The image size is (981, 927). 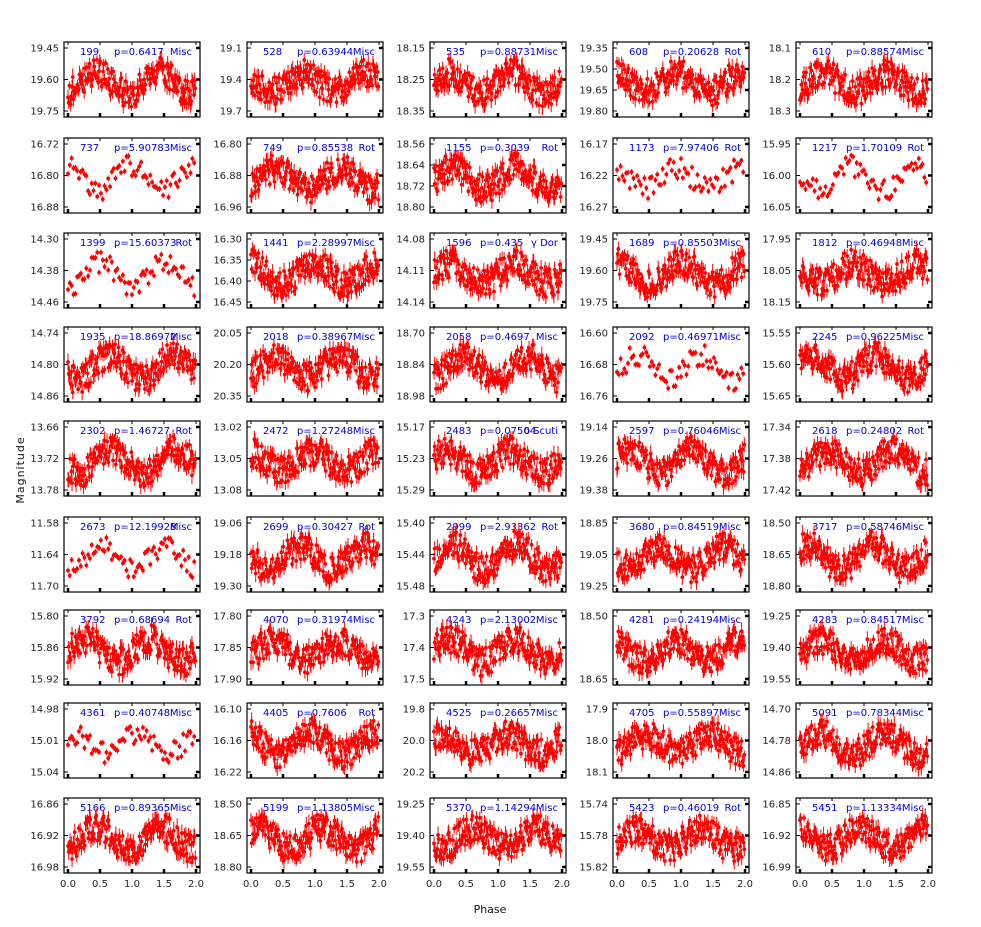 I want to click on y-tick-label: 19.45, so click(x=593, y=240).